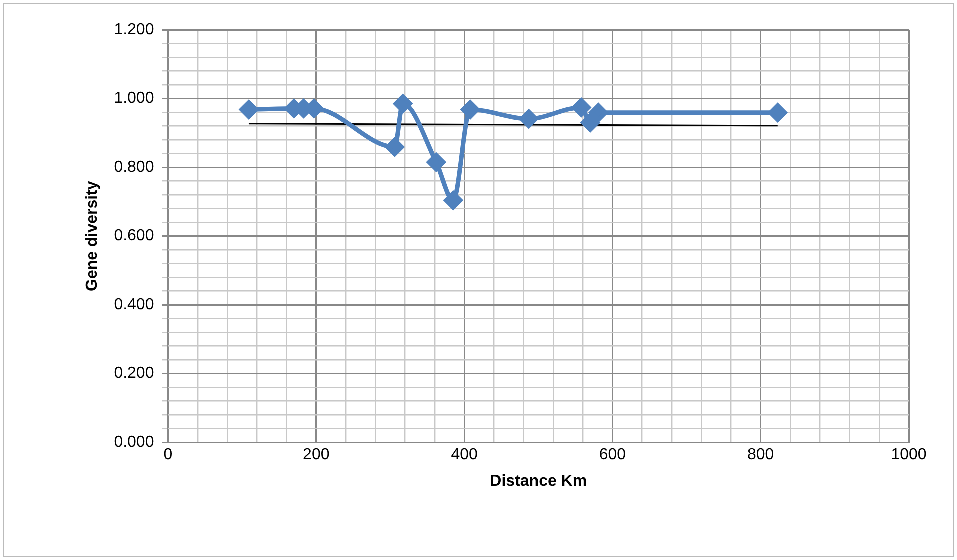 The image size is (957, 560). Describe the element at coordinates (134, 236) in the screenshot. I see `y-tick-label: 0.600` at that location.